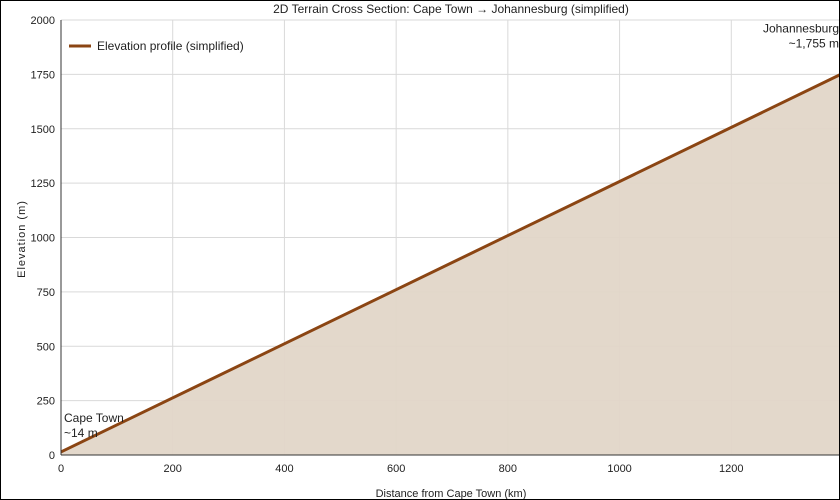 Image resolution: width=840 pixels, height=500 pixels. Describe the element at coordinates (22, 239) in the screenshot. I see `y-axis-label: Elevation (m)` at that location.